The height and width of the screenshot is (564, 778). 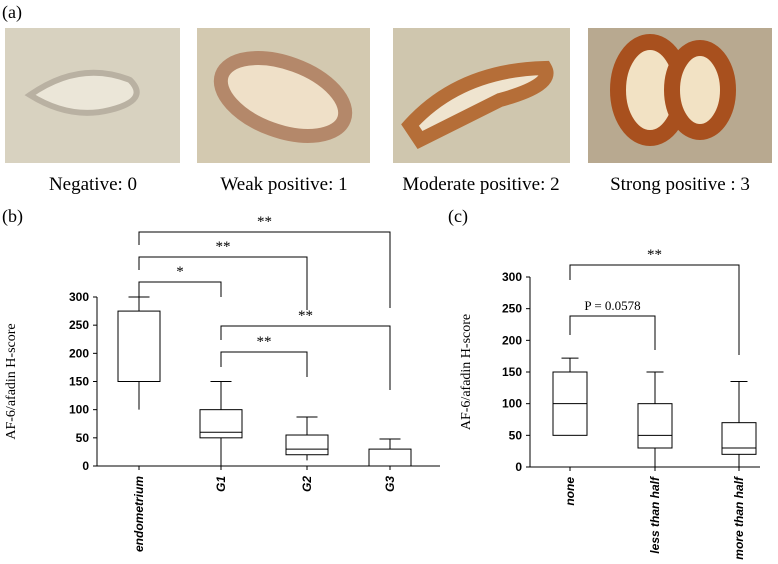 I want to click on significance-label: P = 0.0578, so click(x=612, y=305).